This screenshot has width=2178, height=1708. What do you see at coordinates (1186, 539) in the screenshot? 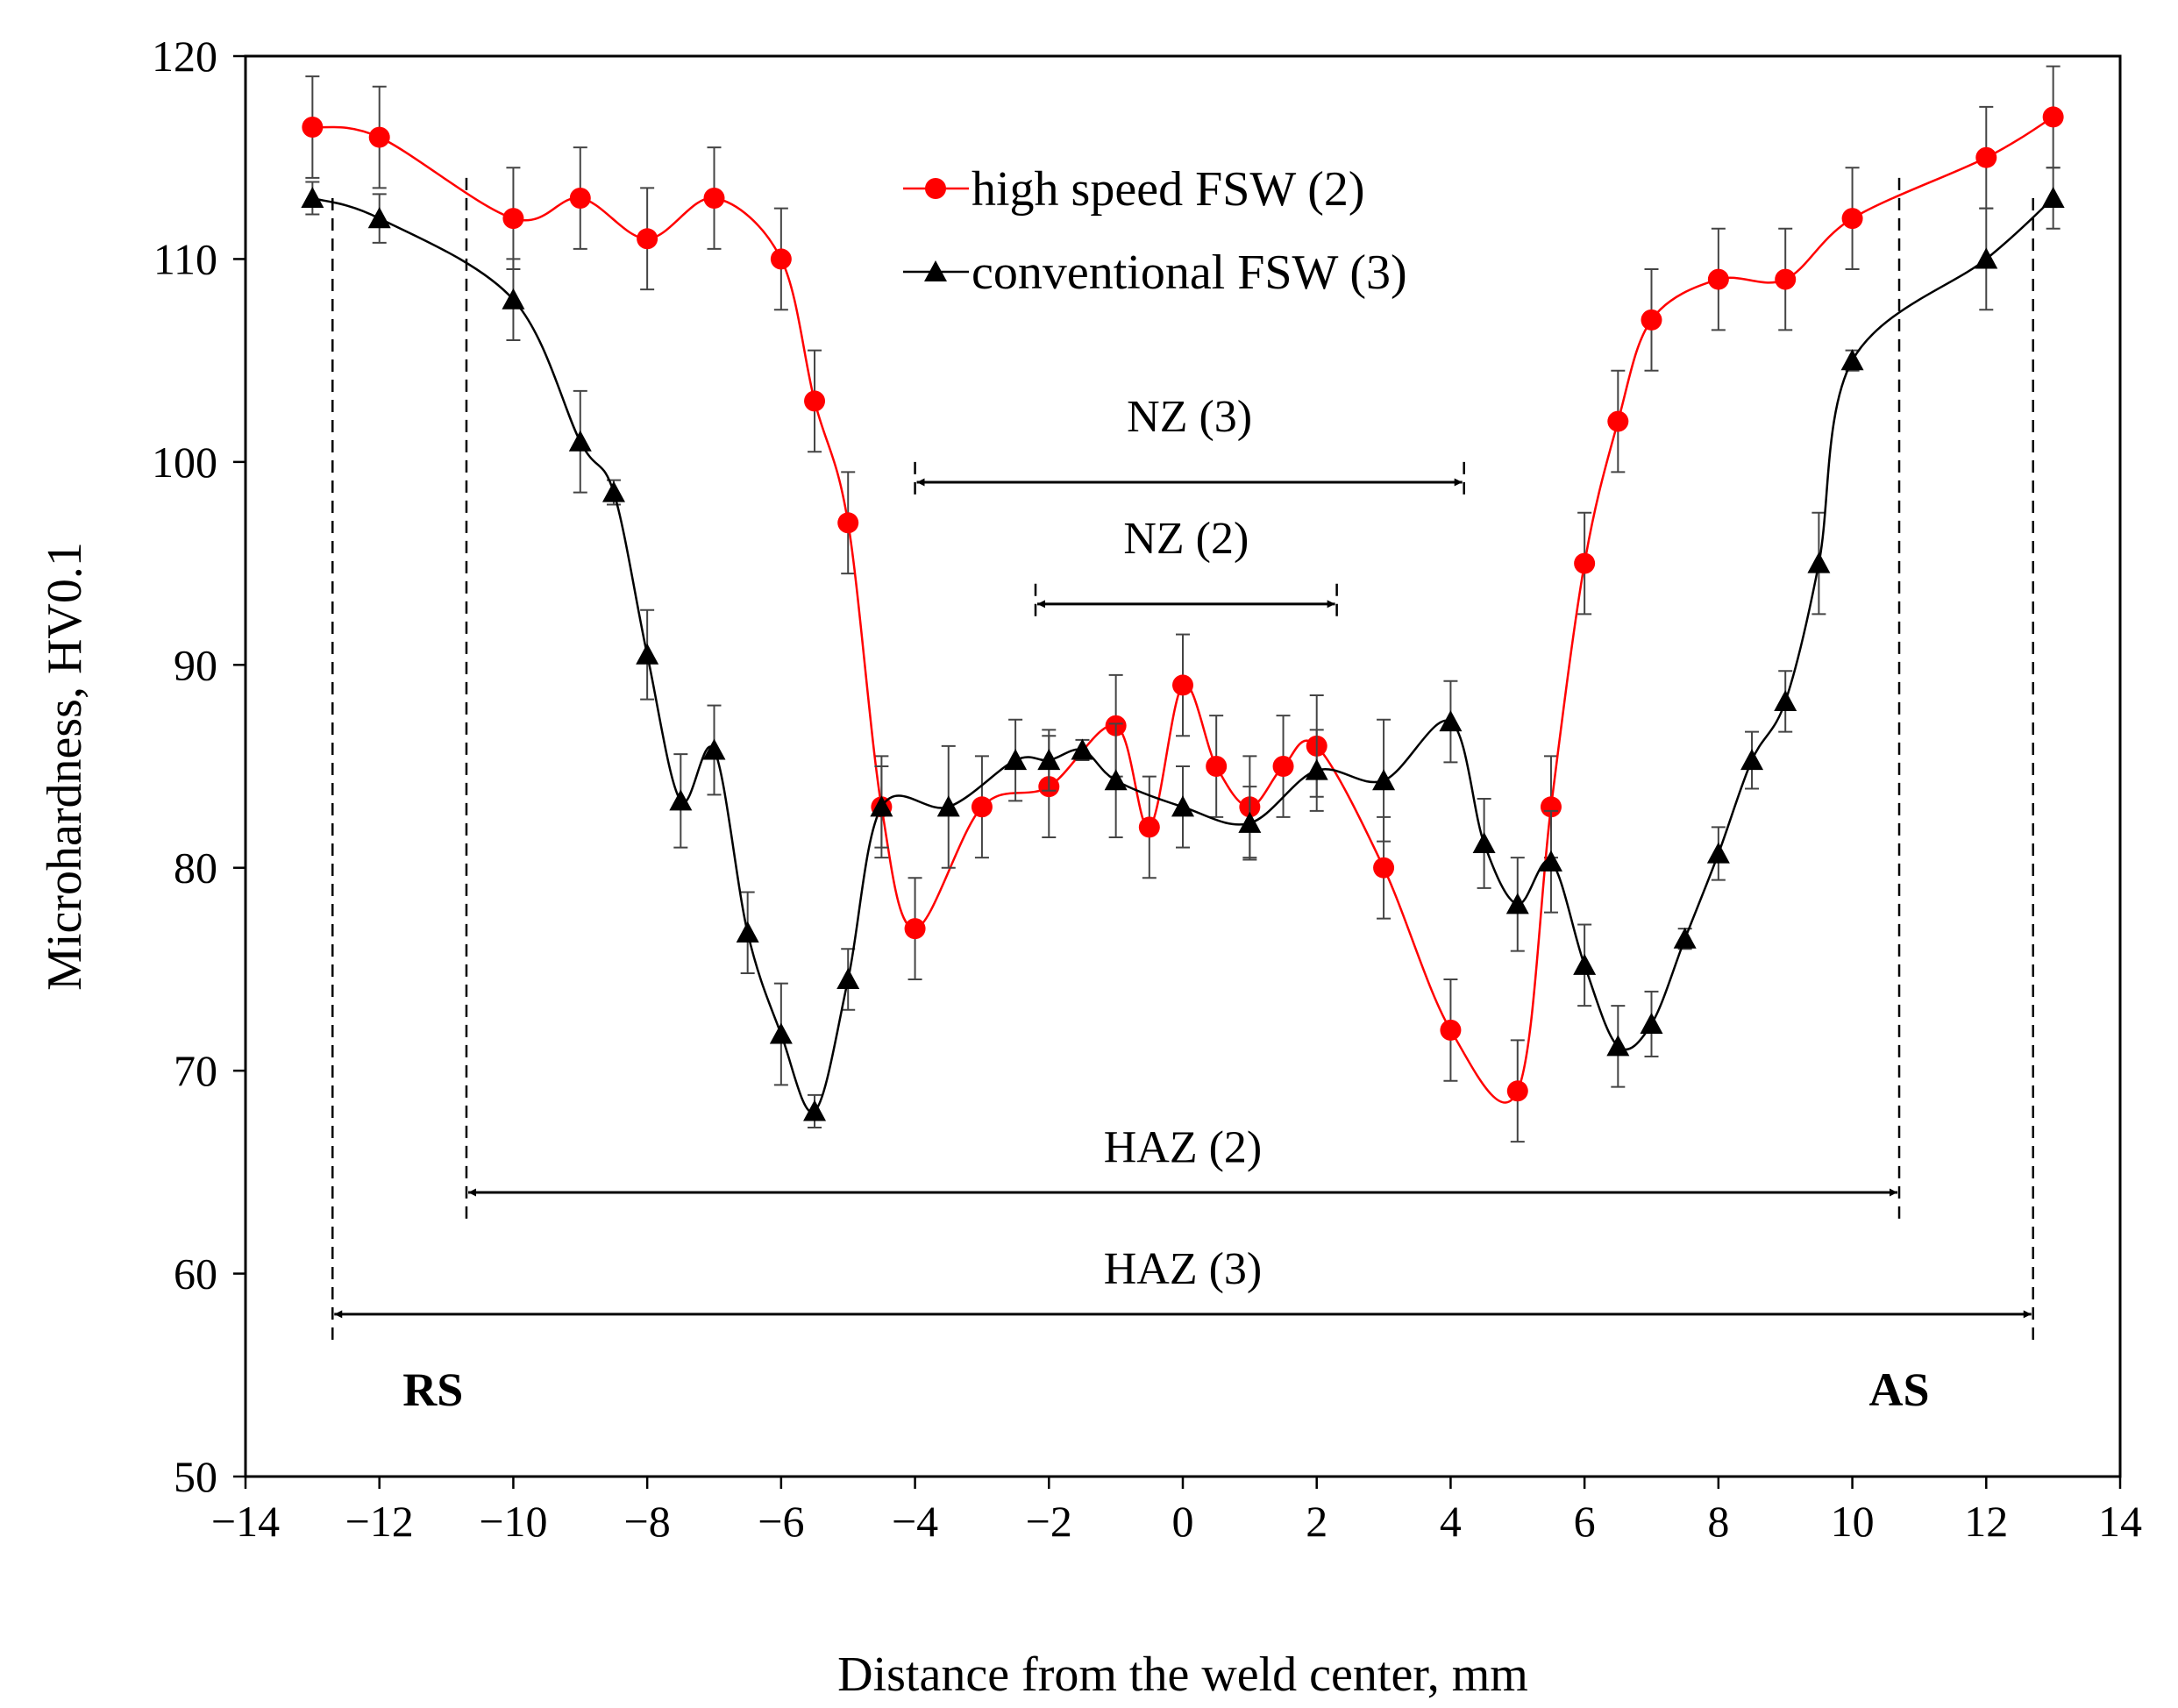
I see `zone-label: NZ (2)` at bounding box center [1186, 539].